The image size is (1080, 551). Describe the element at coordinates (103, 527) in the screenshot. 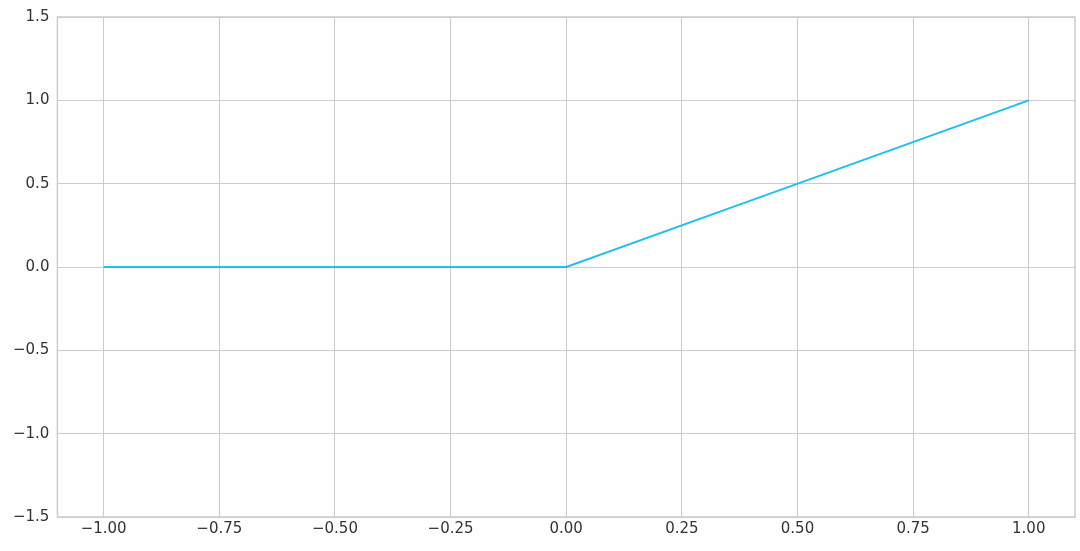

I see `x-tick-label: −1.00` at that location.